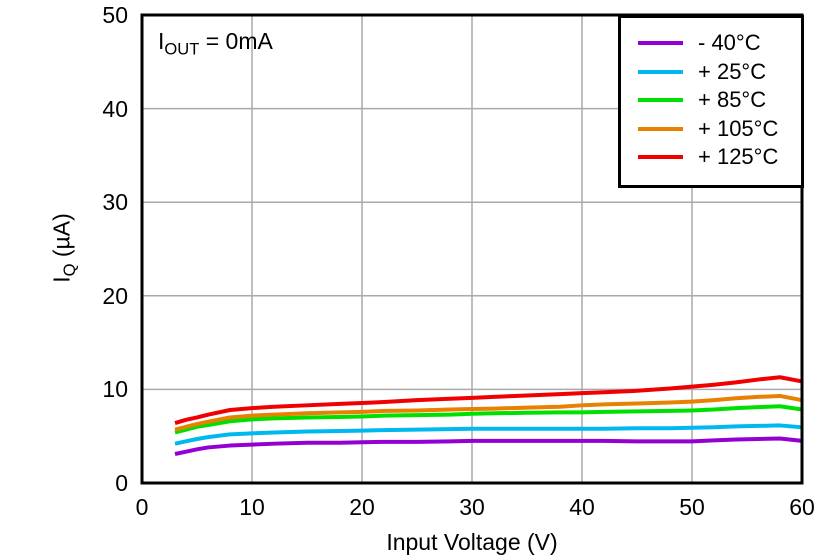 This screenshot has width=839, height=559. I want to click on x-axis-label: Input Voltage (V), so click(472, 542).